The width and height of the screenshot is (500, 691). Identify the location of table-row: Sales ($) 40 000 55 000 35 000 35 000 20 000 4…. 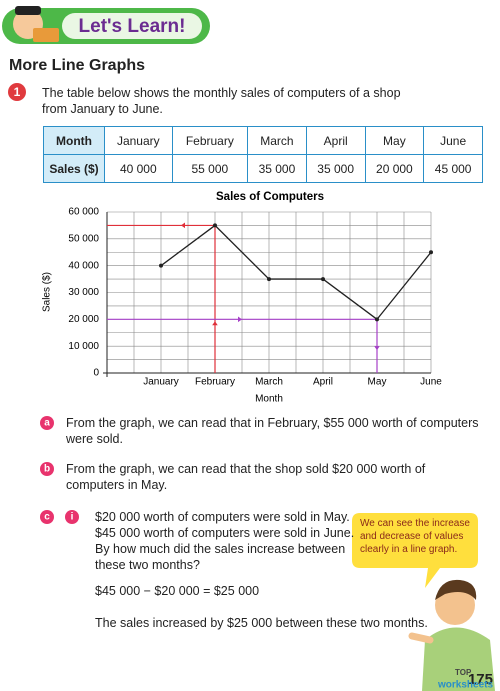
(263, 168).